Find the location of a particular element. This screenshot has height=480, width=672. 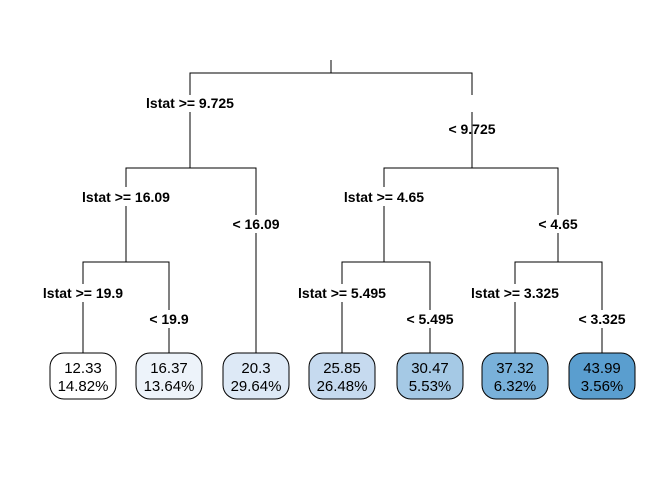

leaf-value: 37.32 is located at coordinates (515, 368).